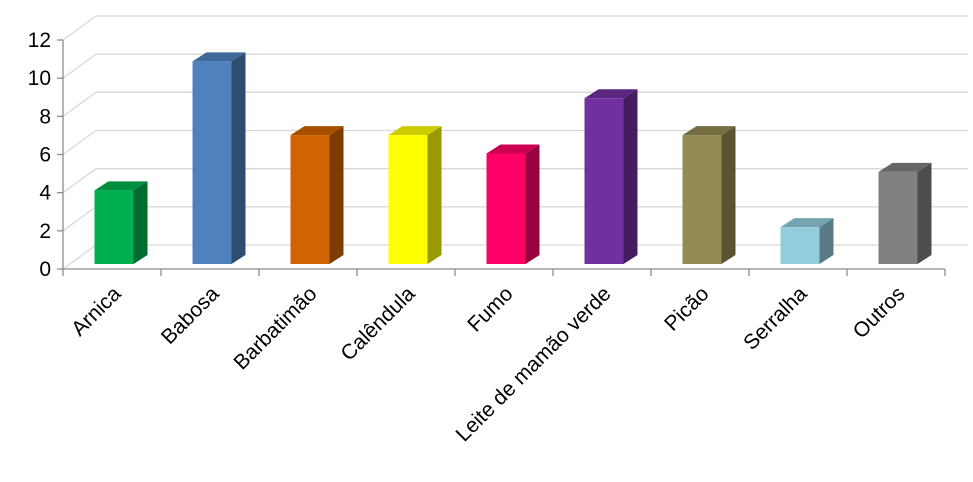 This screenshot has width=973, height=482. Describe the element at coordinates (39, 78) in the screenshot. I see `y-tick-label: 10` at that location.